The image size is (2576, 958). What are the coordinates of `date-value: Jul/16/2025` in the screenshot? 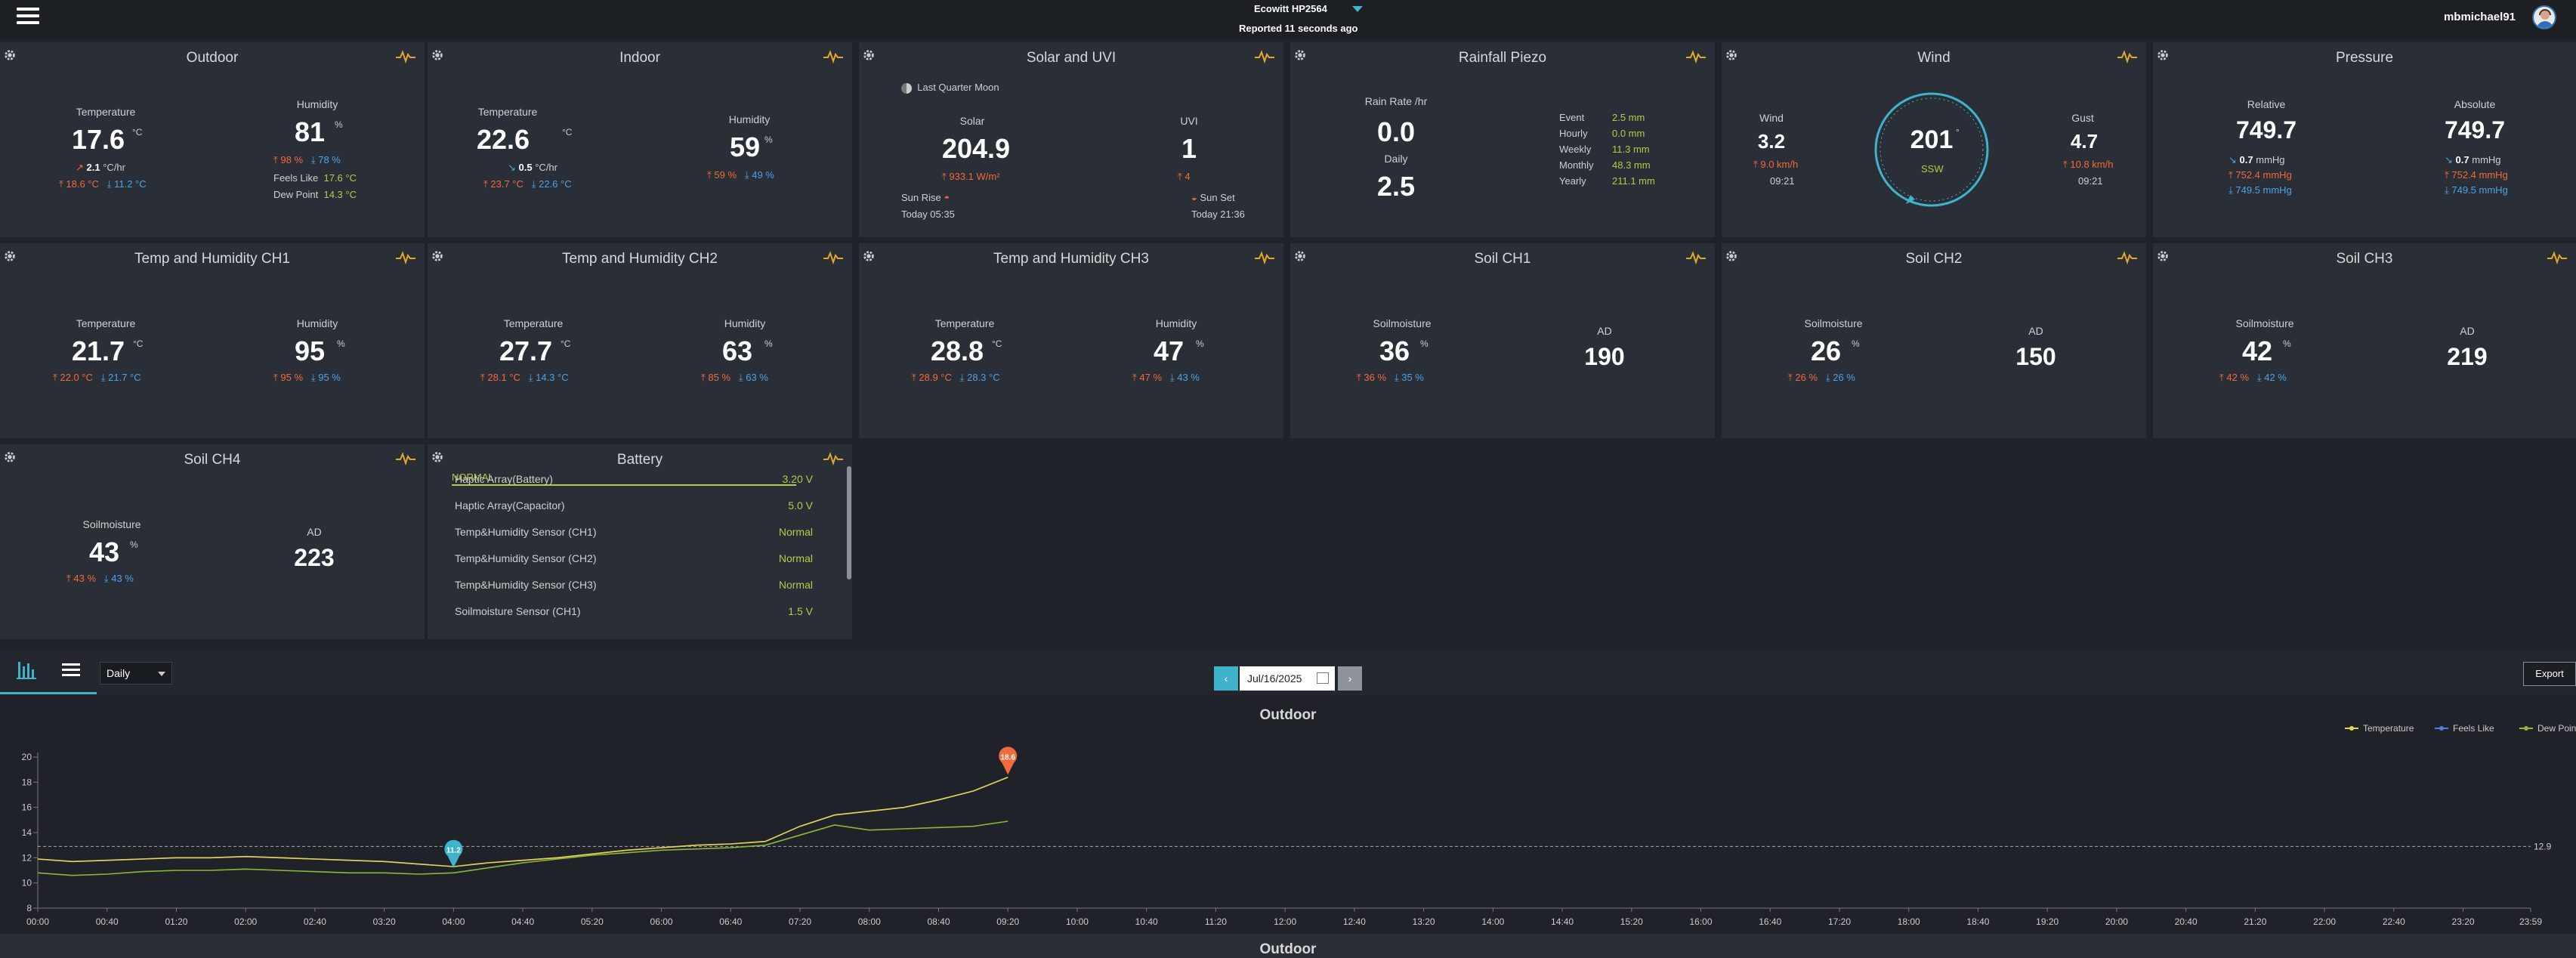 It's located at (1274, 678).